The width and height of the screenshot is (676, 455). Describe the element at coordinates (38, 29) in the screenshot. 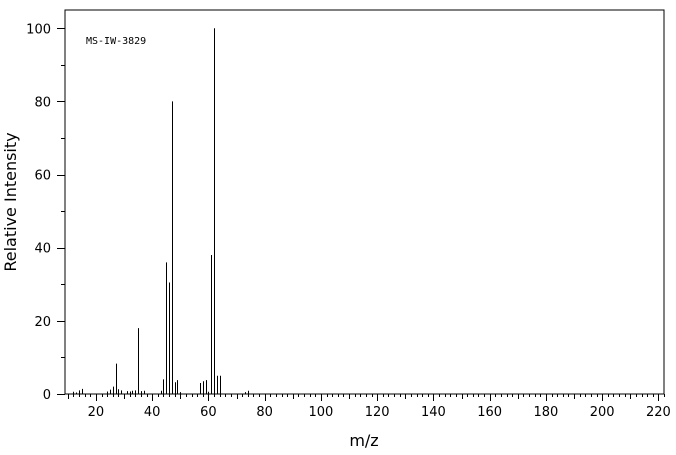

I see `y-tick-label-100: 100` at that location.